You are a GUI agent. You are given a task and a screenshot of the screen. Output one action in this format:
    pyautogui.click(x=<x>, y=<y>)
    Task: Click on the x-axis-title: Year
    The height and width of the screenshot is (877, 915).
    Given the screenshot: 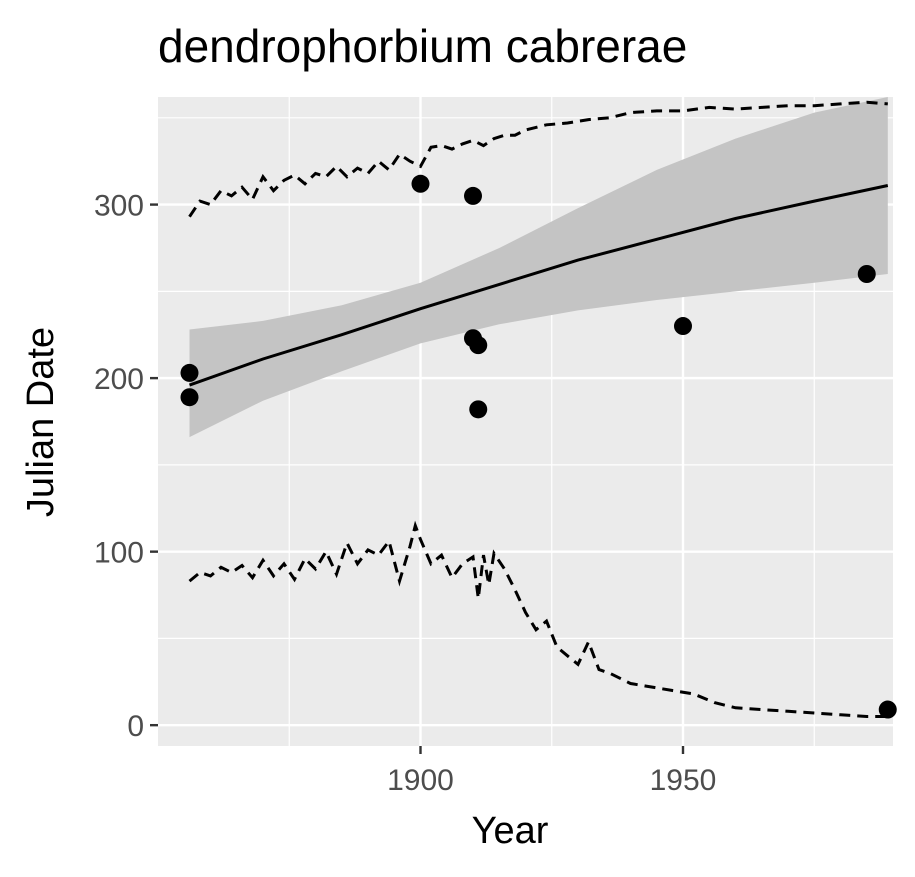 What is the action you would take?
    pyautogui.click(x=510, y=831)
    